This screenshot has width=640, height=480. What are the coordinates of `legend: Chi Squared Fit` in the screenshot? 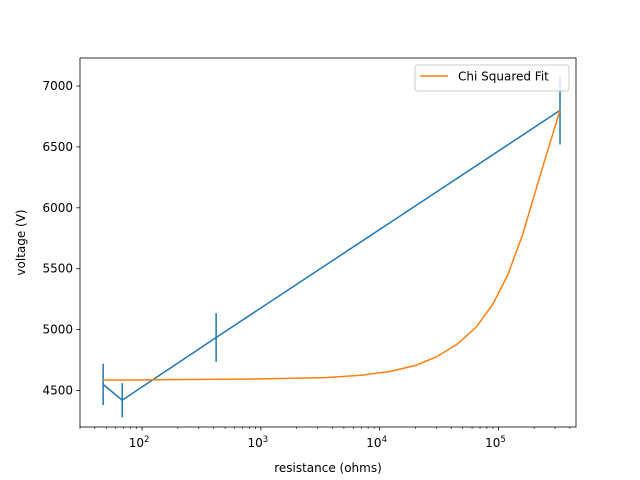 It's located at (492, 78).